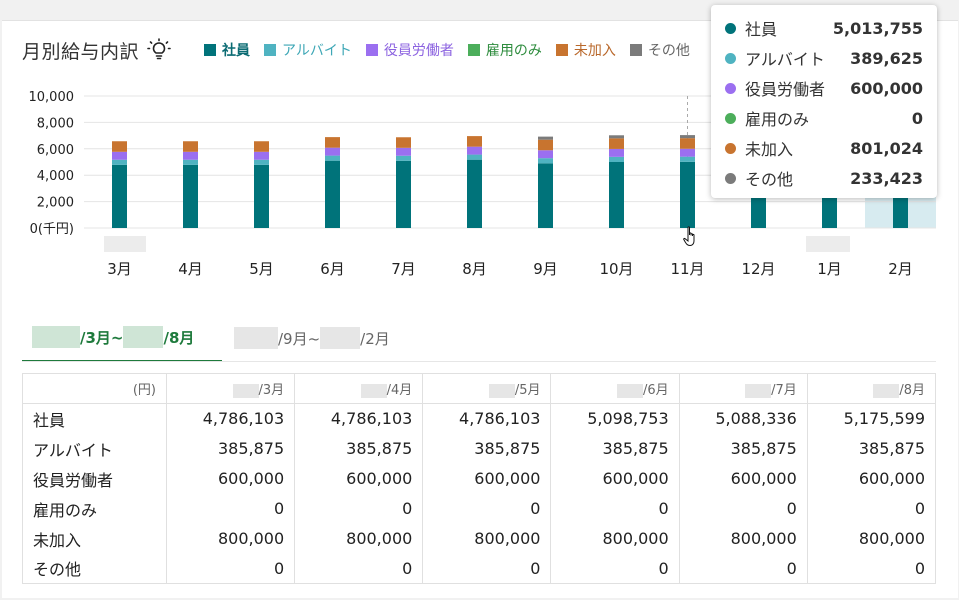 Image resolution: width=959 pixels, height=600 pixels. I want to click on chart-legend: 社員 アルバイト 役員労働者 雇用のみ 未加入 その他, so click(454, 50).